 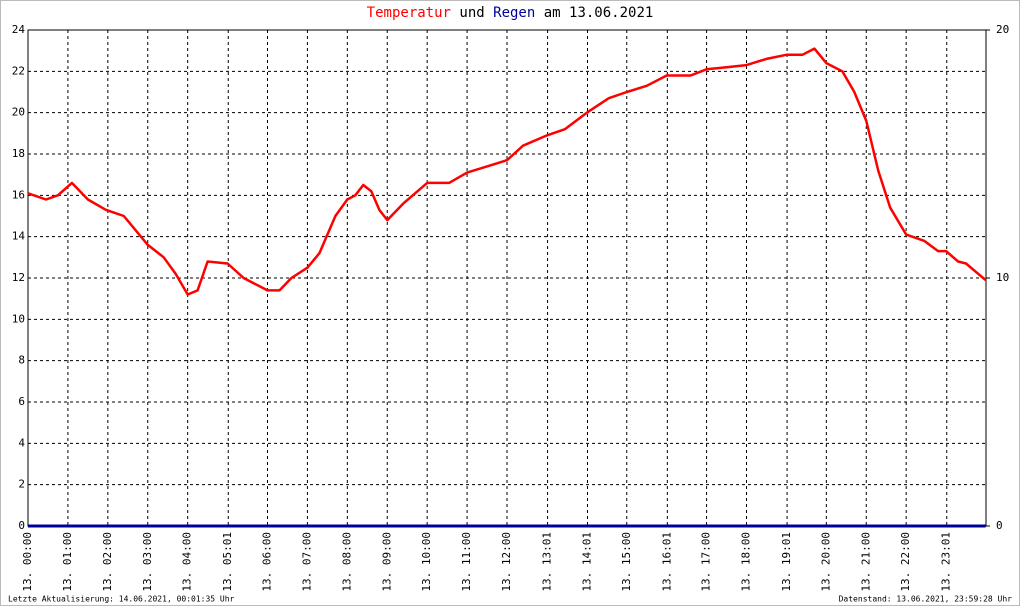 What do you see at coordinates (67, 562) in the screenshot?
I see `x-tick-label: 13. 01:00` at bounding box center [67, 562].